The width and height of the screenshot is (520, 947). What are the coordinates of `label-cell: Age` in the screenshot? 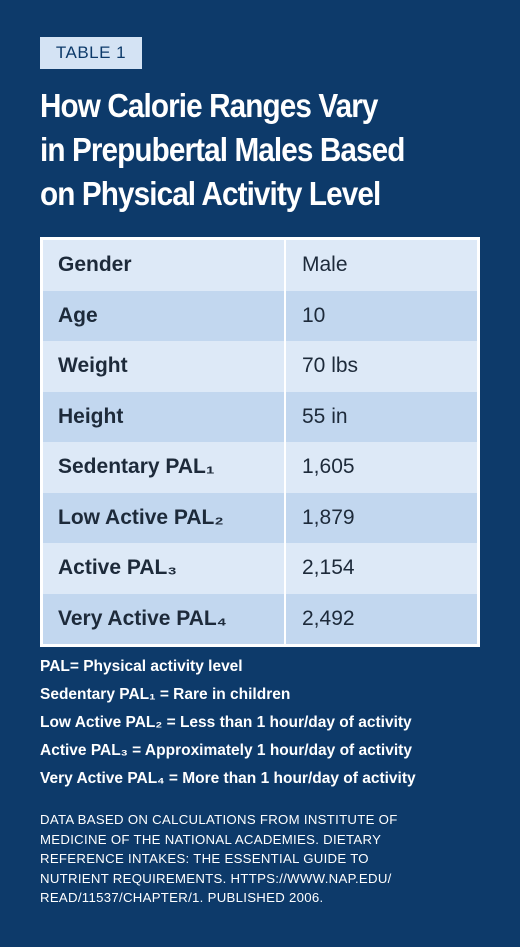 It's located at (164, 315).